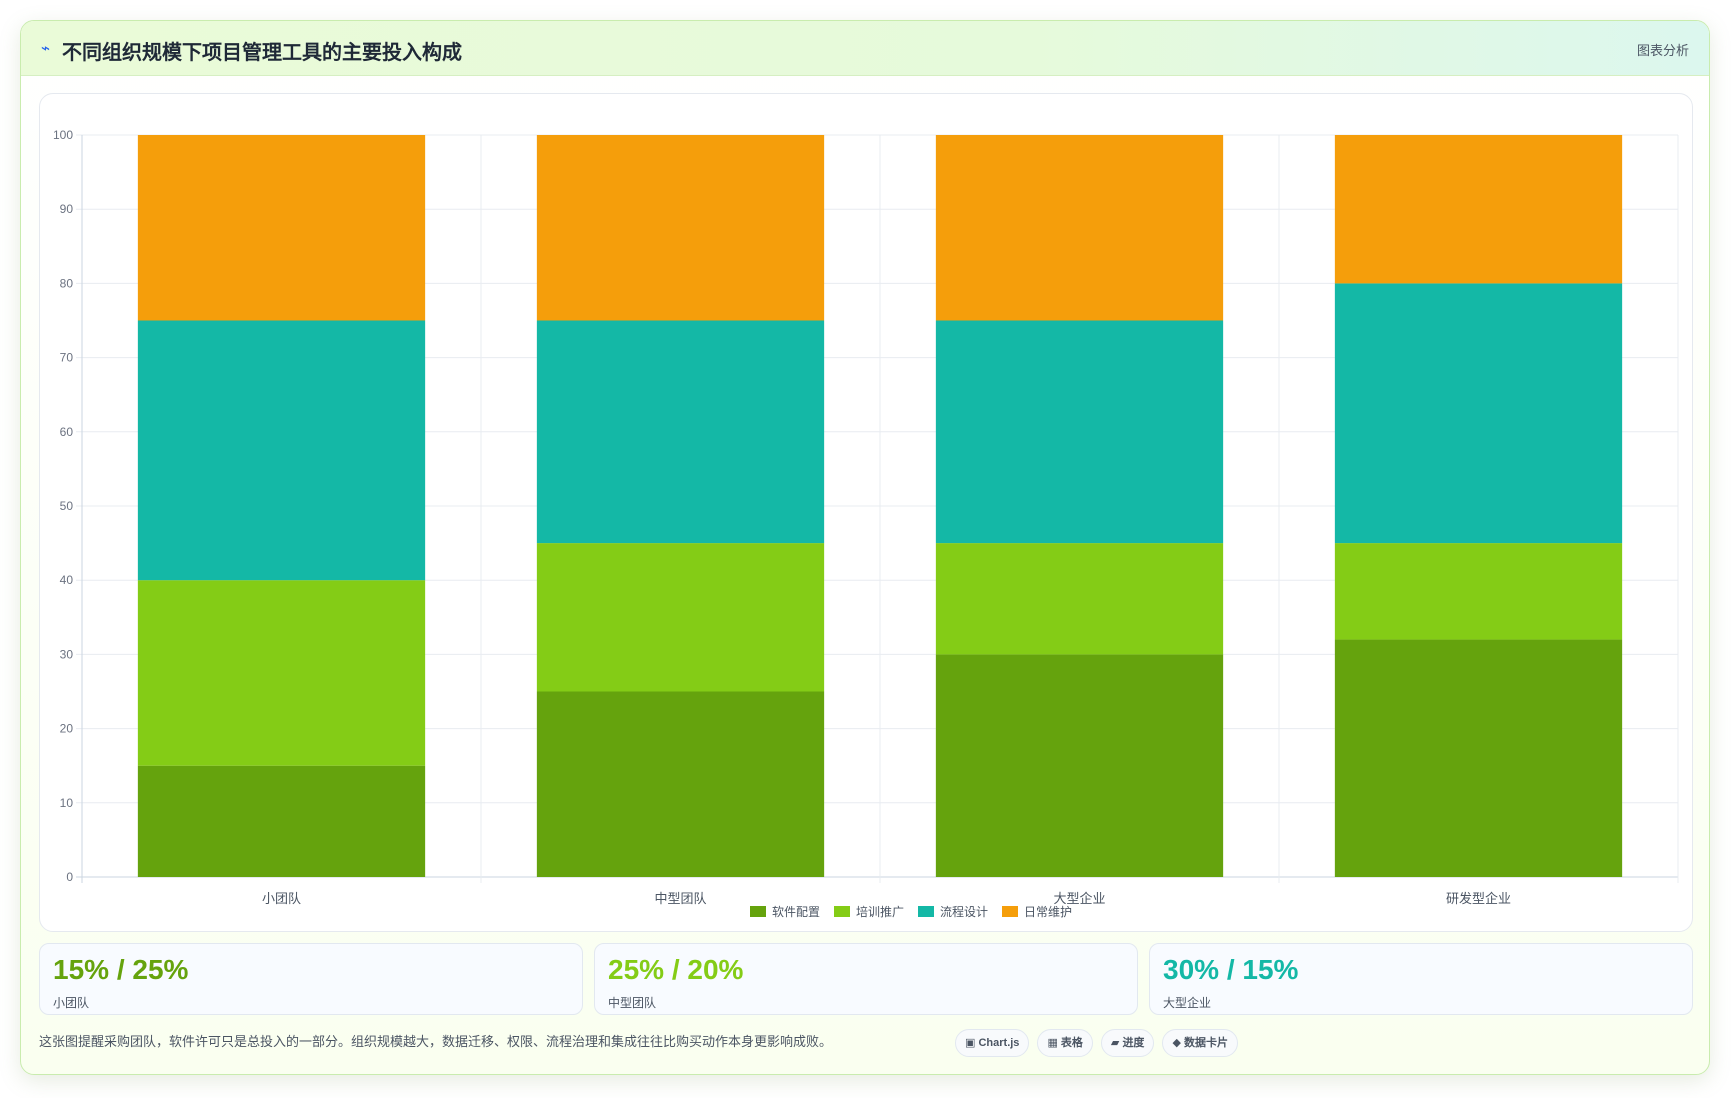 The width and height of the screenshot is (1732, 1098). Describe the element at coordinates (67, 209) in the screenshot. I see `y-tick-label: 90` at that location.